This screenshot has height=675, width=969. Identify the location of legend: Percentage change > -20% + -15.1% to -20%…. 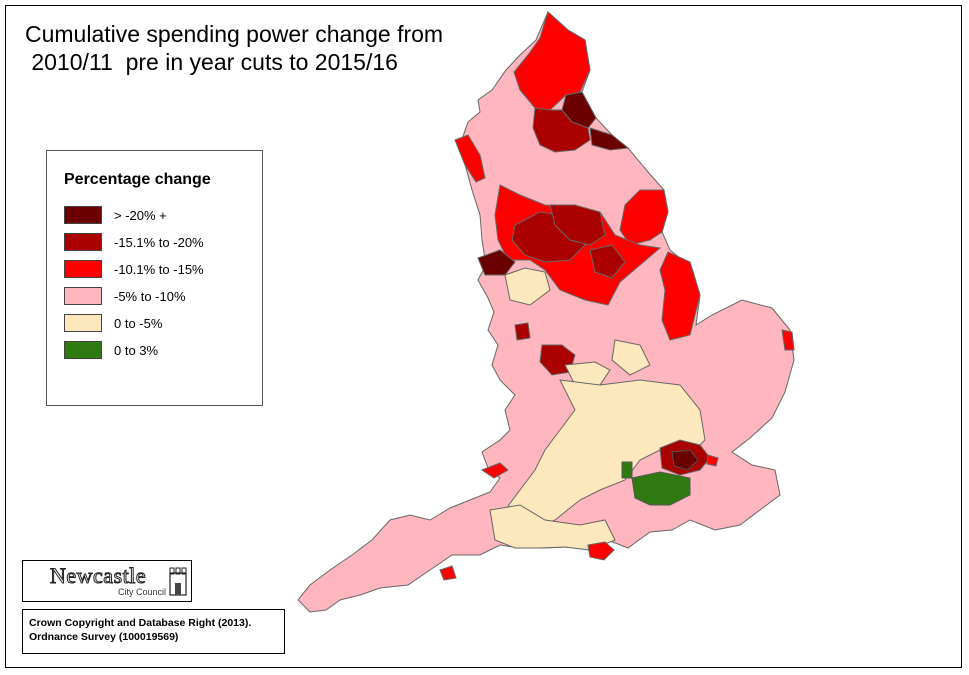
(154, 278).